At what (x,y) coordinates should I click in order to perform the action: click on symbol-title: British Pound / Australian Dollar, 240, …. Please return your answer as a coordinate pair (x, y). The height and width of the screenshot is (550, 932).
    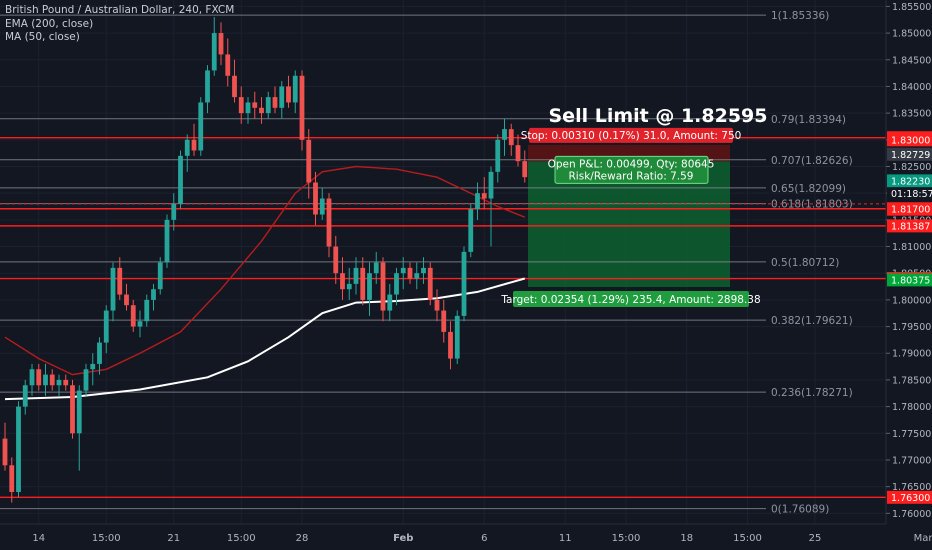
    Looking at the image, I should click on (120, 10).